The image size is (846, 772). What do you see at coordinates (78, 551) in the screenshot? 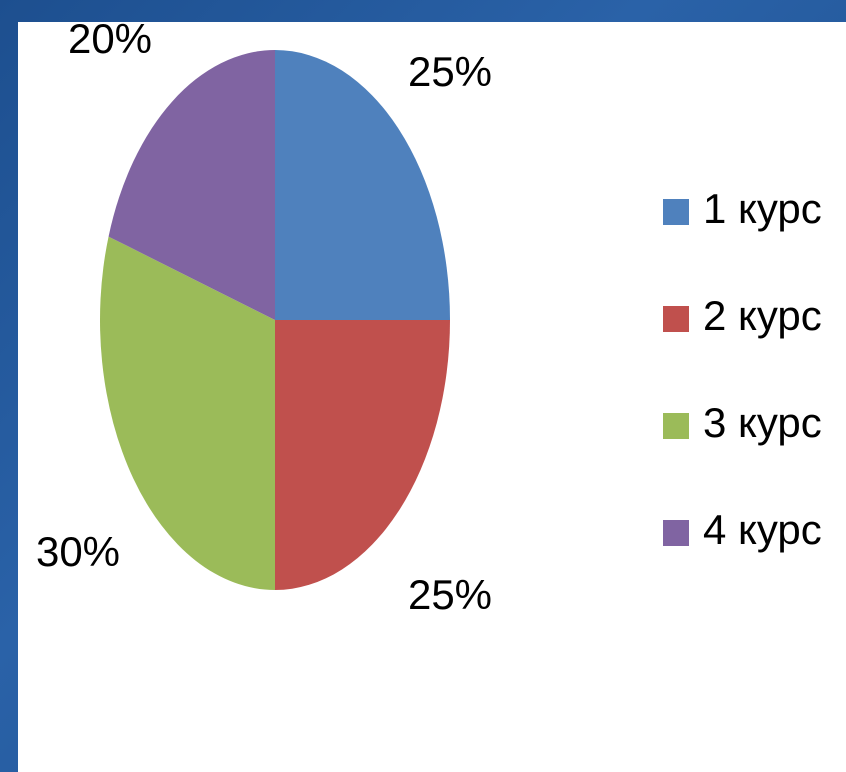
I see `data-label: 30%` at bounding box center [78, 551].